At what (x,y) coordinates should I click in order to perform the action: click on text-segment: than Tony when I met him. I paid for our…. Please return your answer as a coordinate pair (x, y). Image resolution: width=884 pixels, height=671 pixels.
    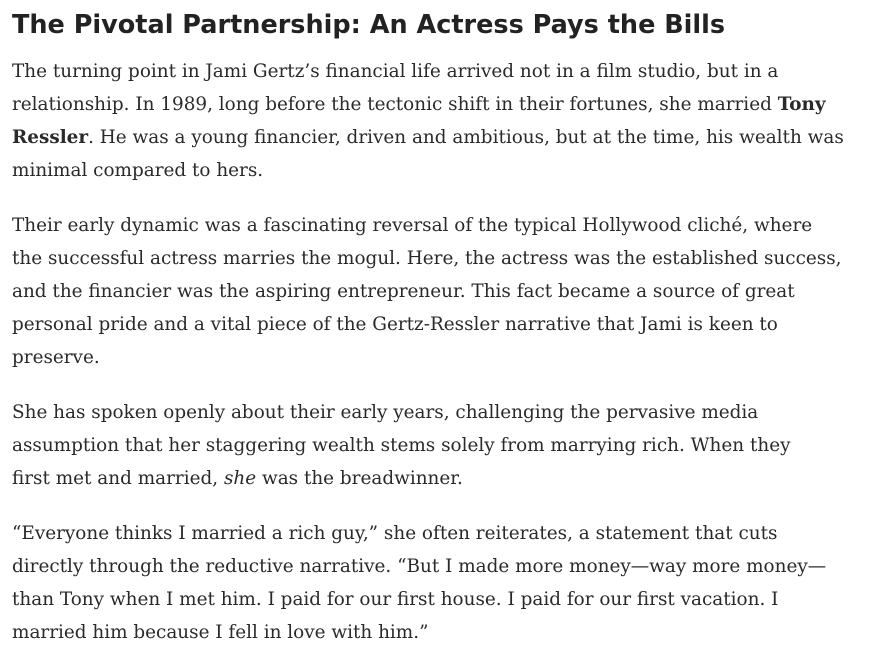
    Looking at the image, I should click on (395, 599).